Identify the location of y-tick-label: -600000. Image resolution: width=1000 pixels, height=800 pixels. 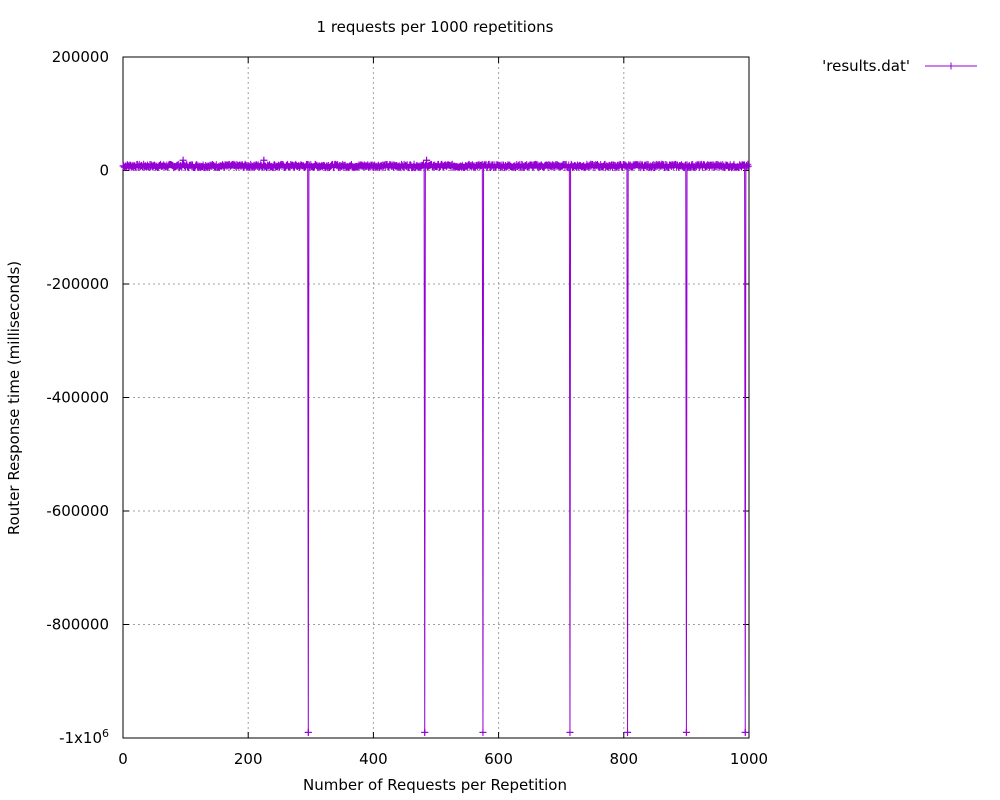
(77, 511).